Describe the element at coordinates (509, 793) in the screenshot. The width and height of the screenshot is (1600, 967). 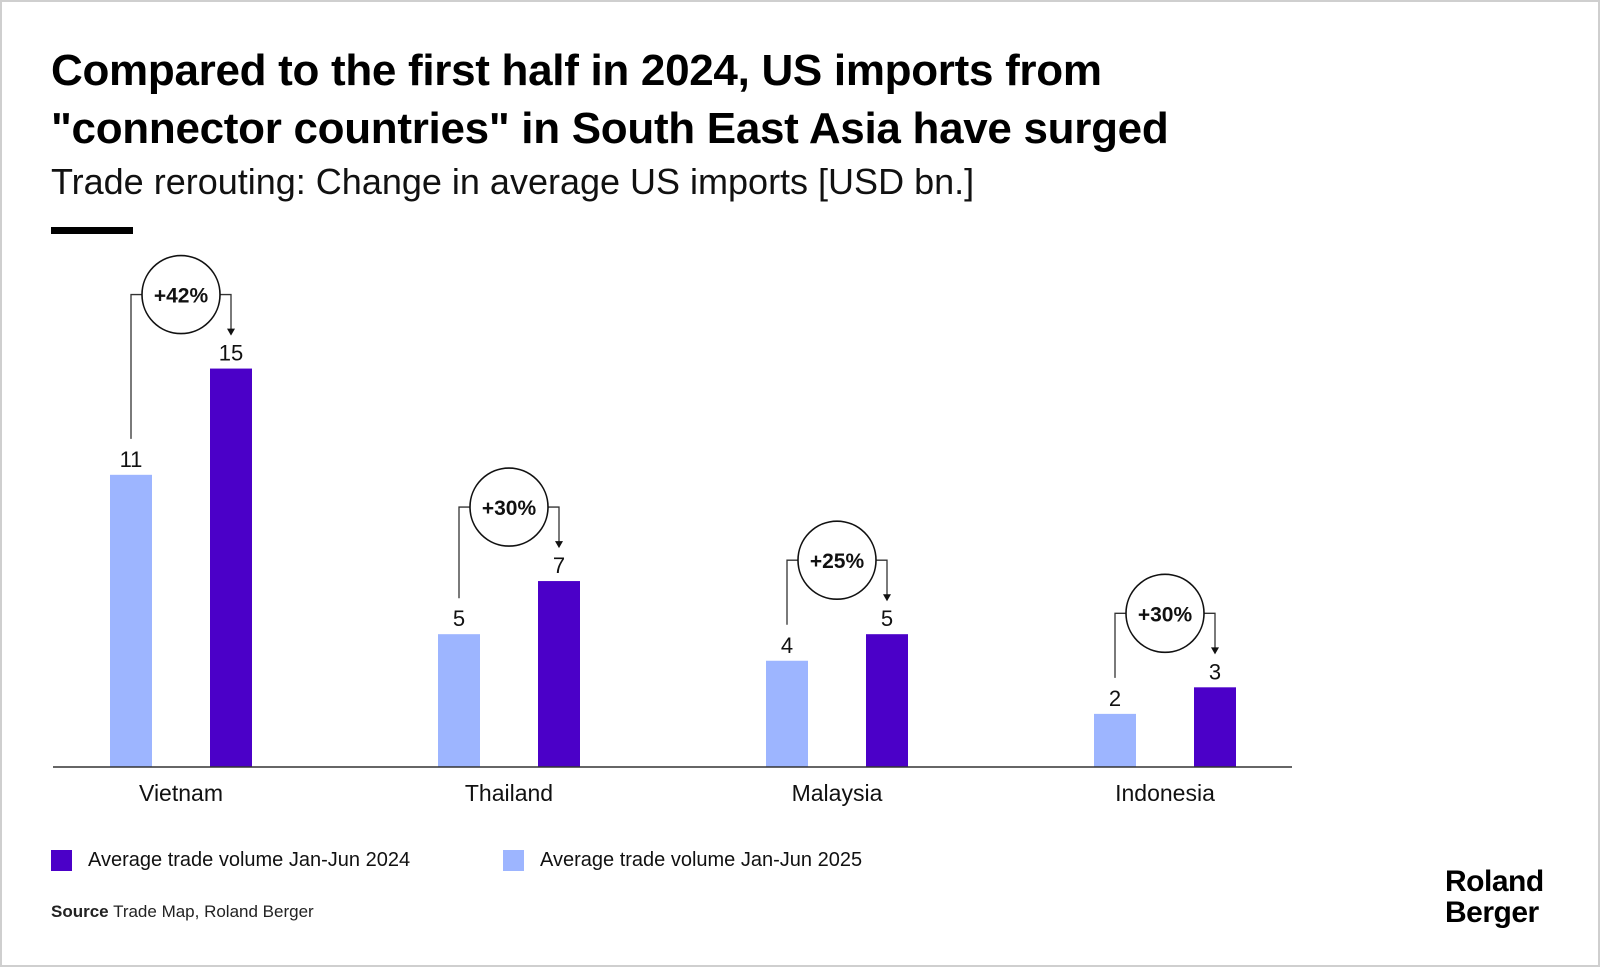
I see `category-label-thailand: Thailand` at that location.